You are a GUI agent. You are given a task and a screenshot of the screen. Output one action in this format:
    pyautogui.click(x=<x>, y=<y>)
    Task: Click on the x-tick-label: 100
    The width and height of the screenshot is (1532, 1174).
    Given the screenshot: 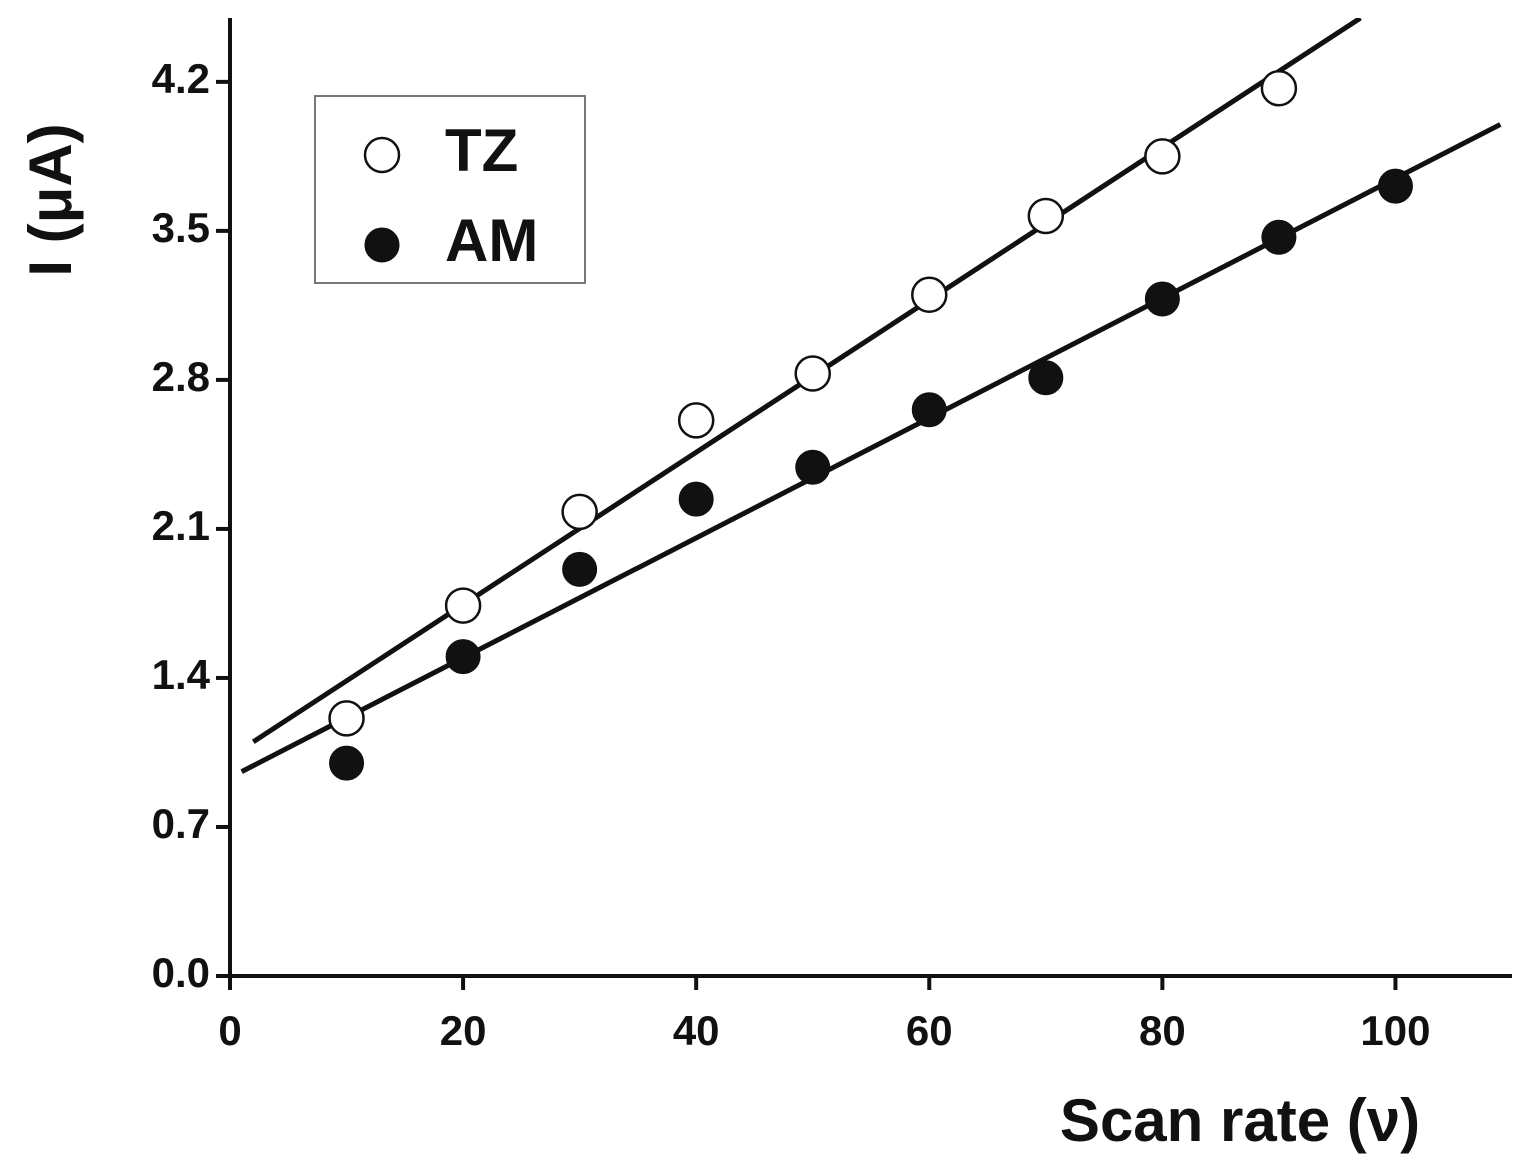 What is the action you would take?
    pyautogui.click(x=1395, y=1030)
    